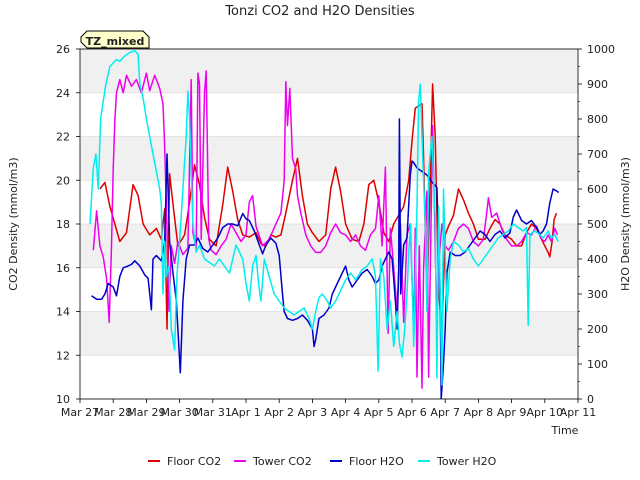 The width and height of the screenshot is (640, 480). Describe the element at coordinates (319, 11) in the screenshot. I see `chart-title: Tonzi CO2 and H2O Densities` at that location.